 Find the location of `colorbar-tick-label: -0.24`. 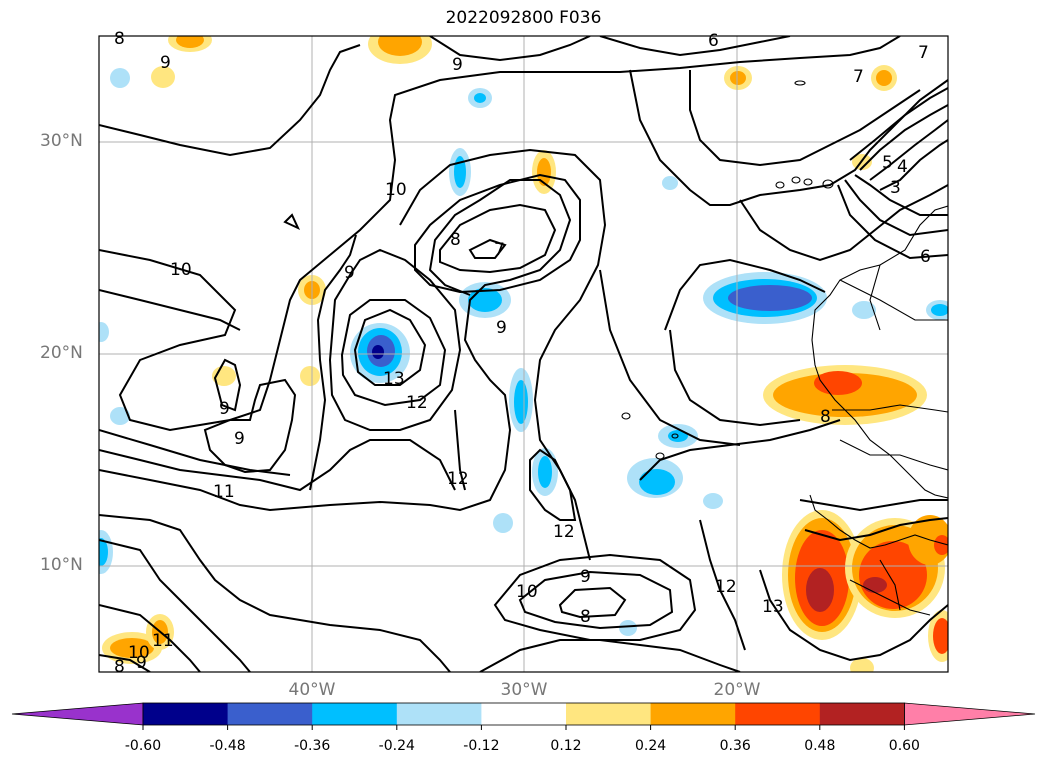

colorbar-tick-label: -0.24 is located at coordinates (396, 746).